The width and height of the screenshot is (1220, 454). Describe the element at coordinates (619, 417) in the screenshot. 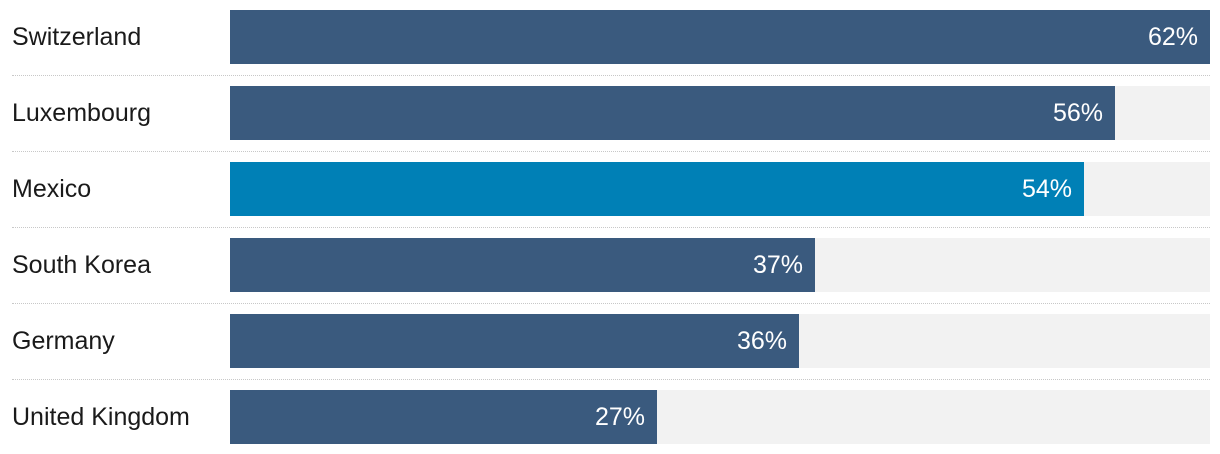

I see `data-label: 27%` at that location.